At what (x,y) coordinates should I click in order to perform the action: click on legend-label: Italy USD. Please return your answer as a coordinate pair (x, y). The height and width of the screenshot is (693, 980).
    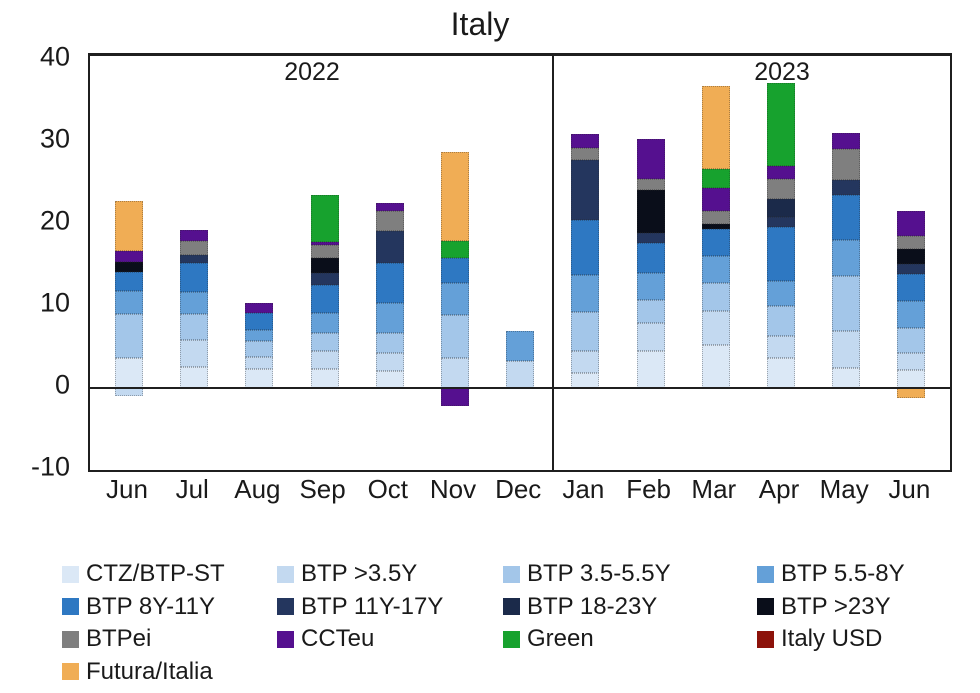
    Looking at the image, I should click on (832, 638).